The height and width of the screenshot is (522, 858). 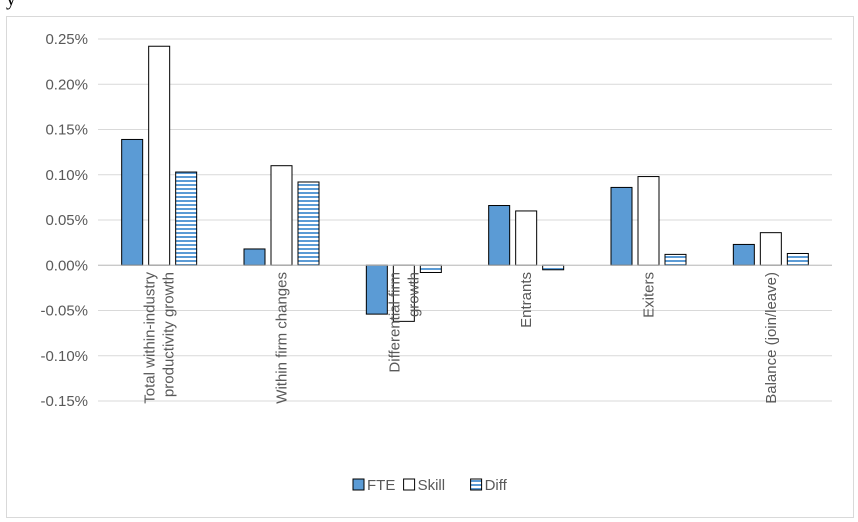 I want to click on legend-swatch-fte, so click(x=358, y=484).